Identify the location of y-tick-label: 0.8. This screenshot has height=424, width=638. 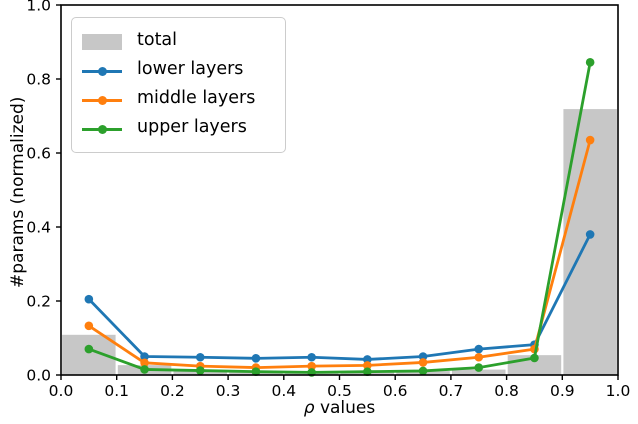
(38, 80).